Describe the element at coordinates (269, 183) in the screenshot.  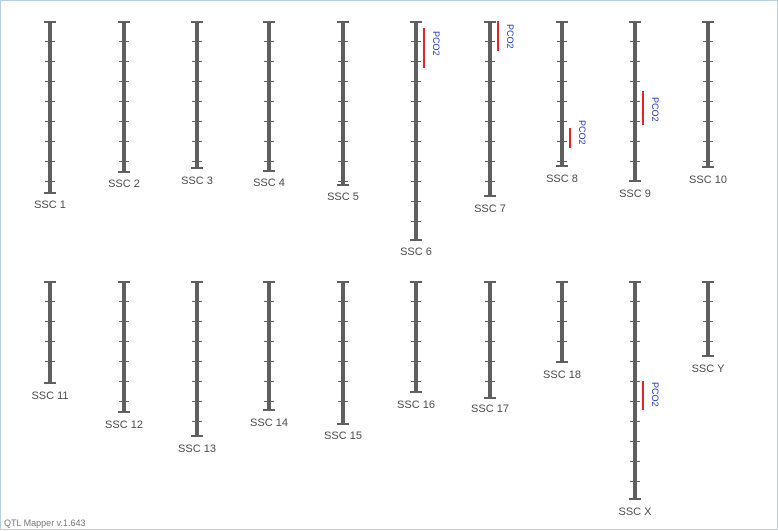
I see `chromosome-label: SSC 4` at that location.